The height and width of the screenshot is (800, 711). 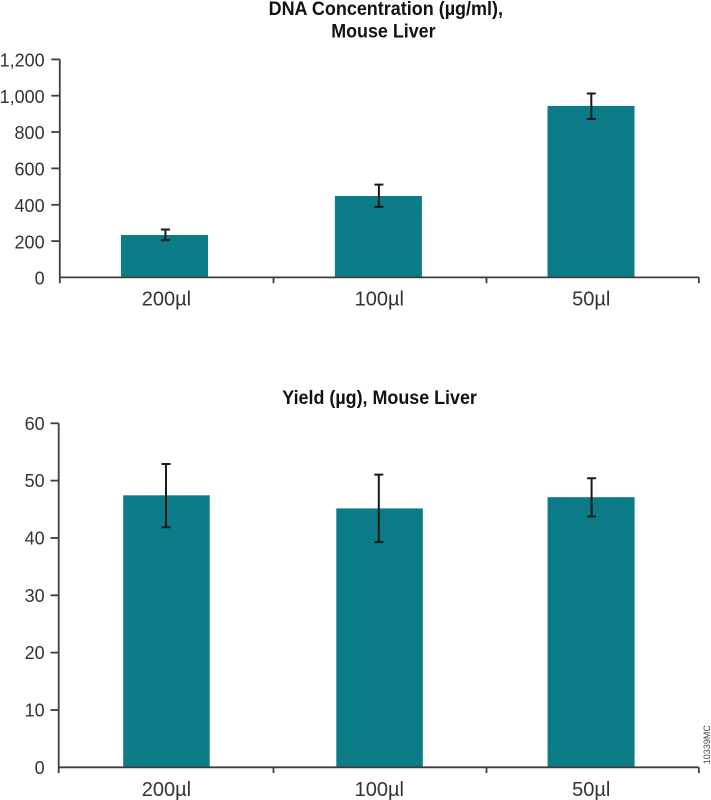 I want to click on svg-text: 40, so click(x=35, y=539).